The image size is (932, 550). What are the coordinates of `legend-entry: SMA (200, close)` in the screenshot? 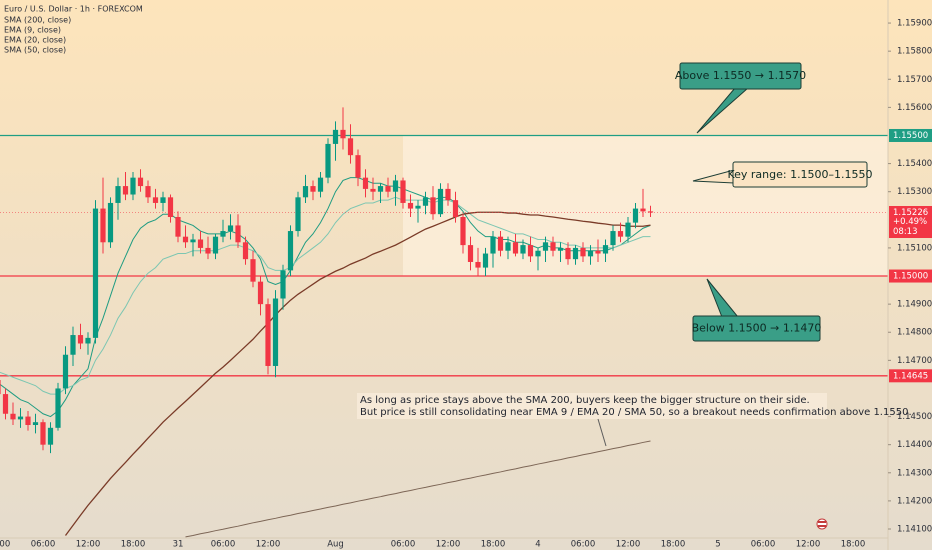 It's located at (37, 20).